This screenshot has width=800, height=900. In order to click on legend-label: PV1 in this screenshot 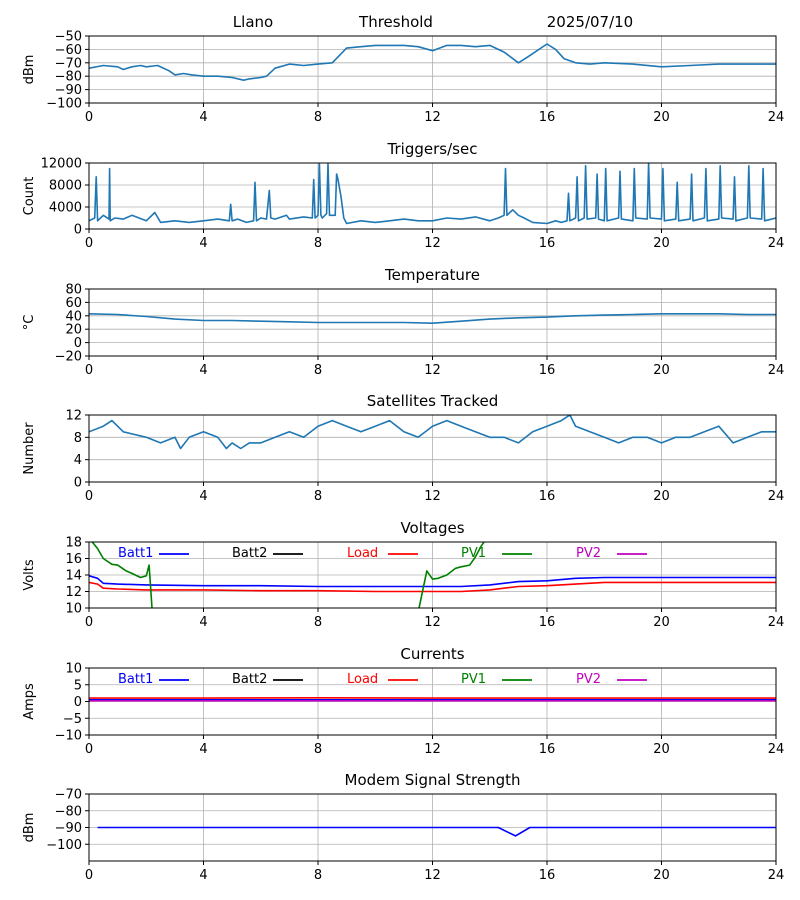, I will do `click(473, 679)`.